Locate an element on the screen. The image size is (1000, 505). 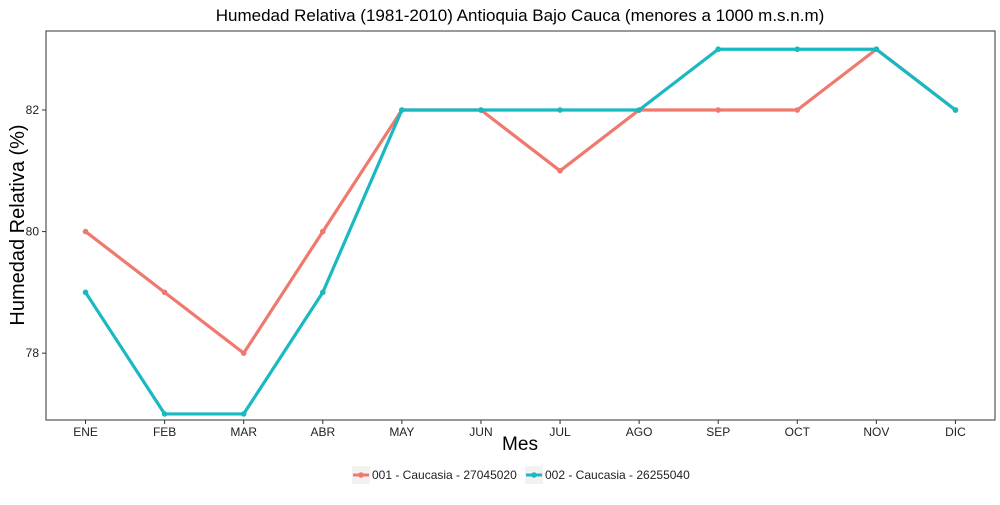
x-tick-label: SEP is located at coordinates (718, 432).